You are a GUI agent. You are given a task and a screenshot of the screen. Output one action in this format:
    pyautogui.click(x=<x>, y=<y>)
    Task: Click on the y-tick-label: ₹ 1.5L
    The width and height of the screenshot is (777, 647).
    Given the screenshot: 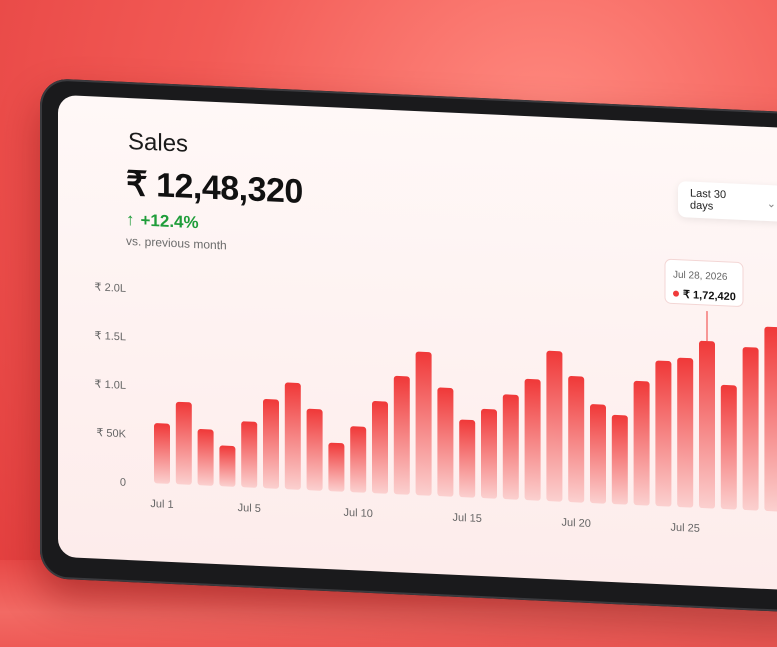 What is the action you would take?
    pyautogui.click(x=110, y=336)
    